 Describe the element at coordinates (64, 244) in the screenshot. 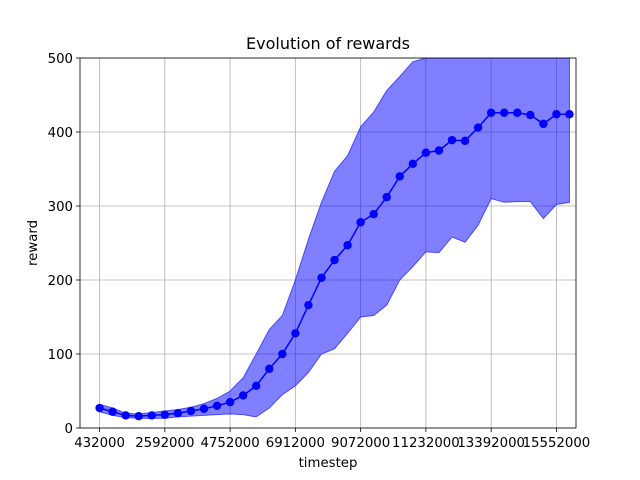

I see `y-axis-ticks: 0 100 200 300 400 500` at that location.